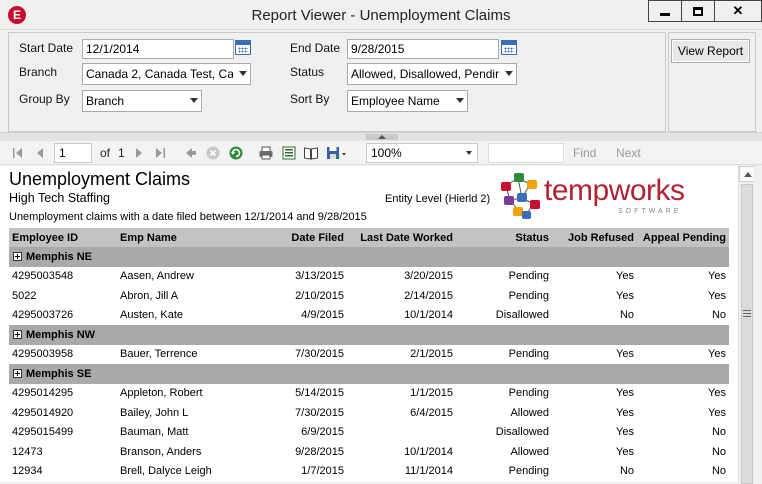 The height and width of the screenshot is (484, 762). Describe the element at coordinates (337, 153) in the screenshot. I see `export-icon` at that location.